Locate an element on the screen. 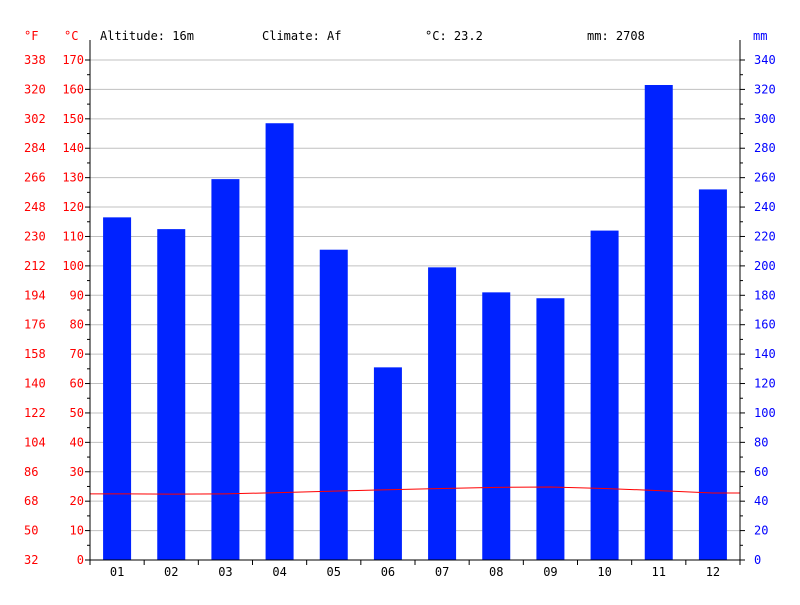 The image size is (800, 605). fahrenheit-tick-label: 284 is located at coordinates (35, 148).